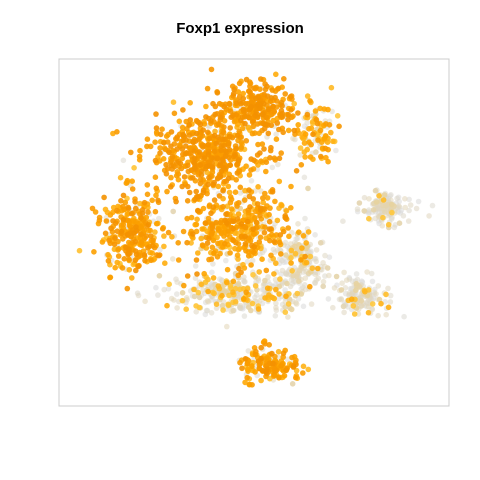 This screenshot has height=480, width=480. I want to click on cell-point-1976, so click(318, 140).